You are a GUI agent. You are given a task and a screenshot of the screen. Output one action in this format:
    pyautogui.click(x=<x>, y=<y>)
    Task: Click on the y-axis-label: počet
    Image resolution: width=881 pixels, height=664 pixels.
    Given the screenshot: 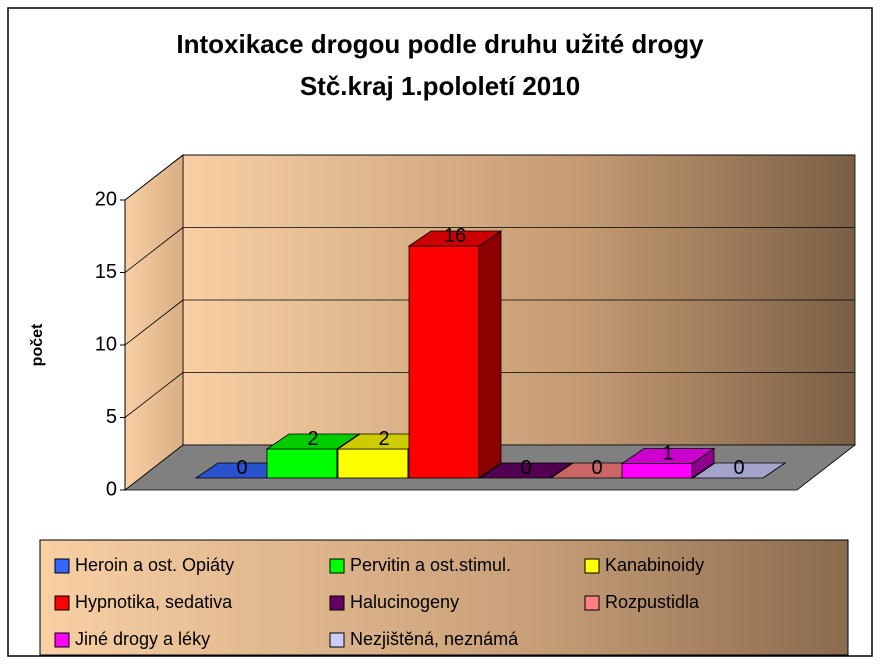 What is the action you would take?
    pyautogui.click(x=37, y=344)
    